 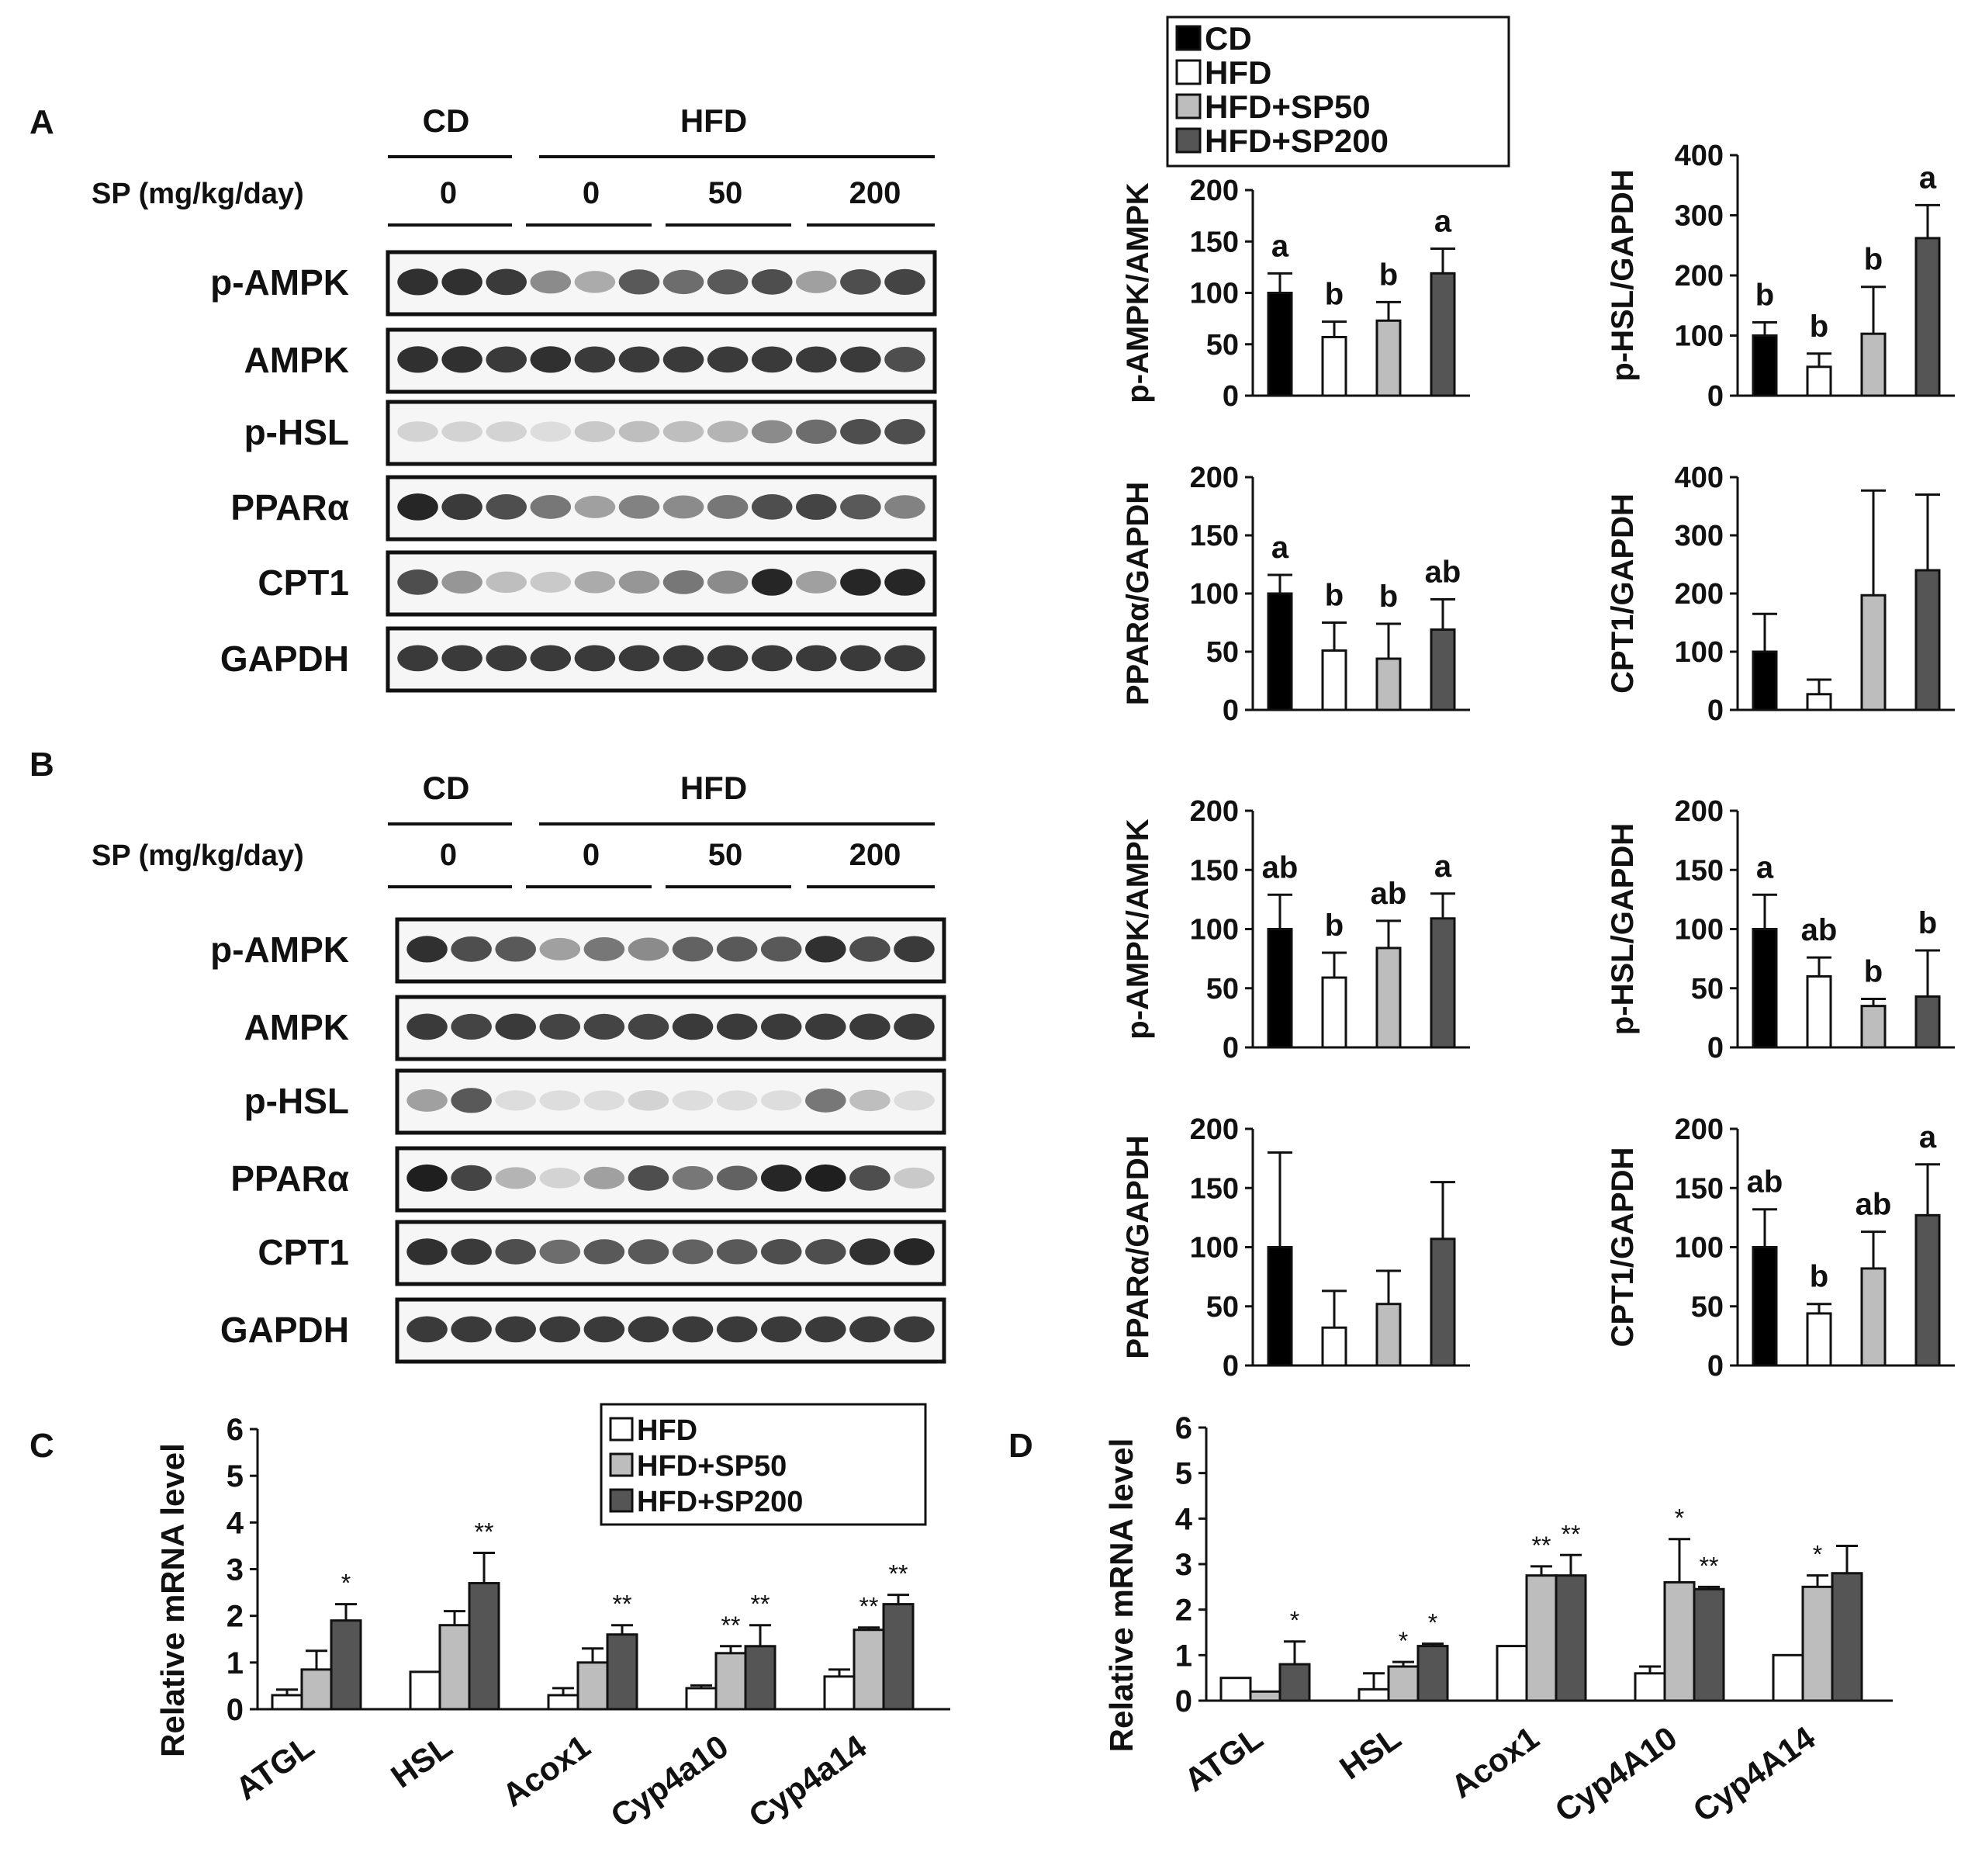 What do you see at coordinates (1183, 1474) in the screenshot?
I see `y-tick-label: 5` at bounding box center [1183, 1474].